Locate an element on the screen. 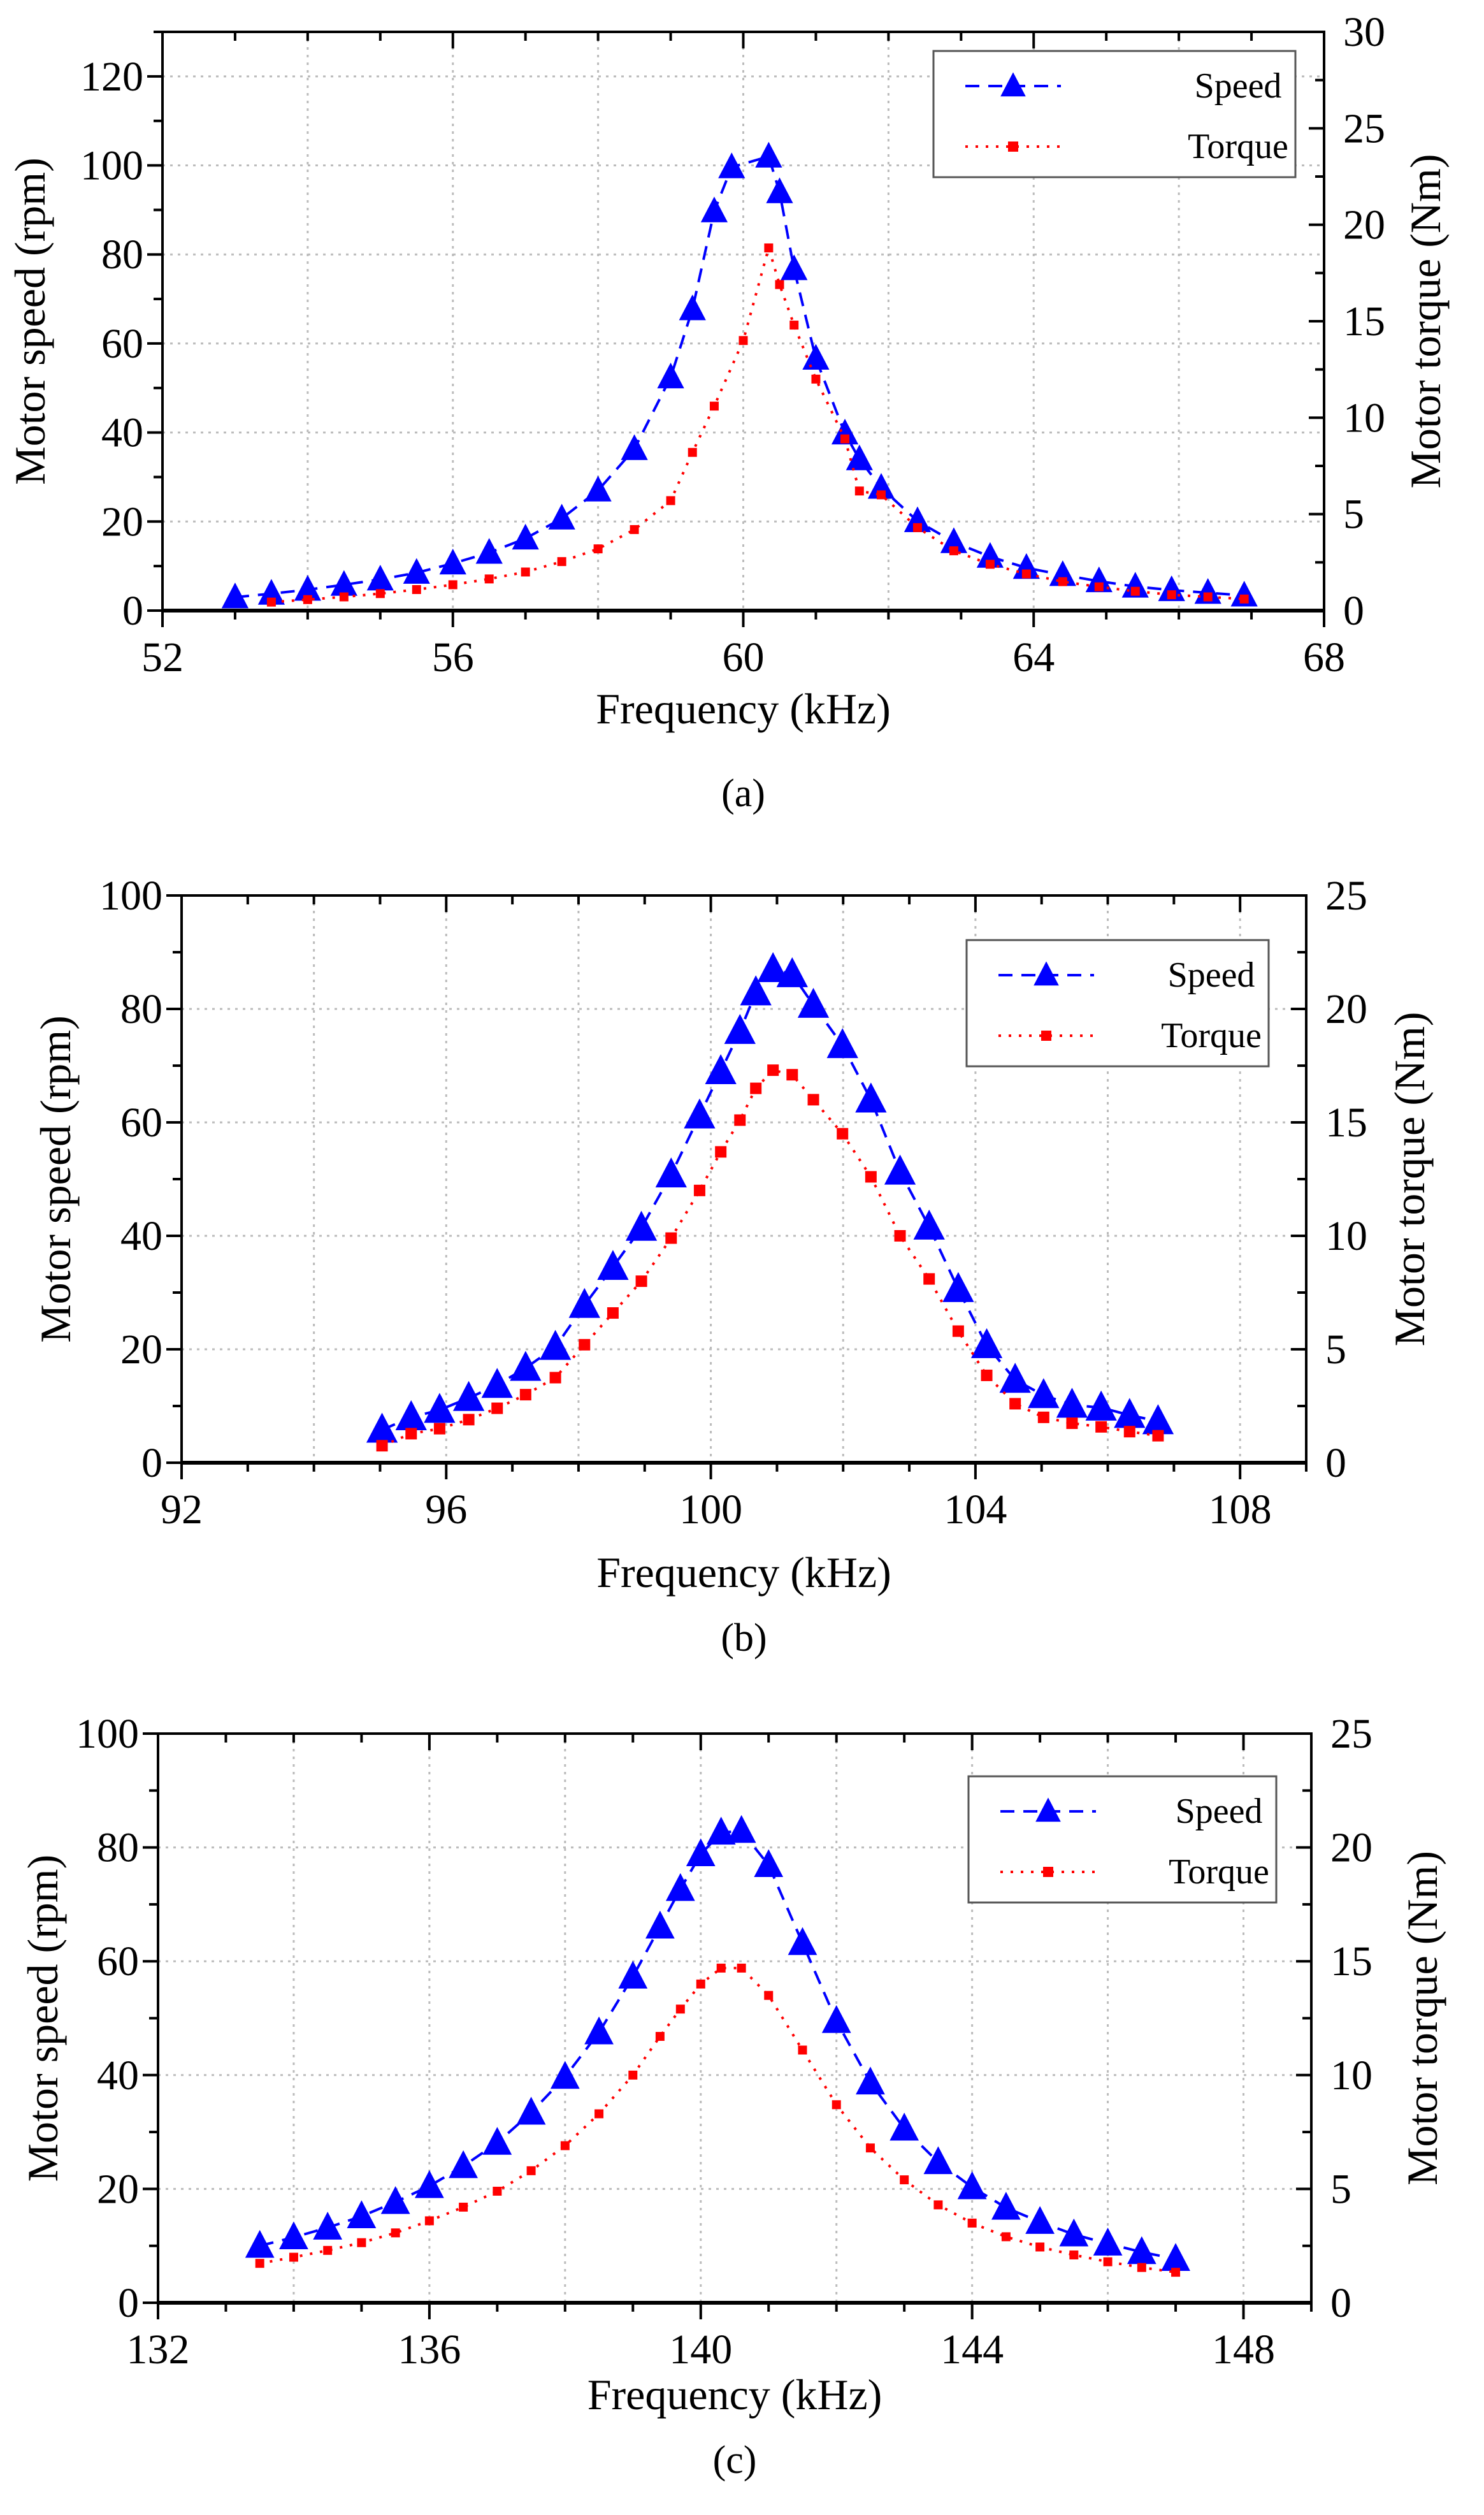 Image resolution: width=1484 pixels, height=2515 pixels. x-tick-label: 96 is located at coordinates (446, 1509).